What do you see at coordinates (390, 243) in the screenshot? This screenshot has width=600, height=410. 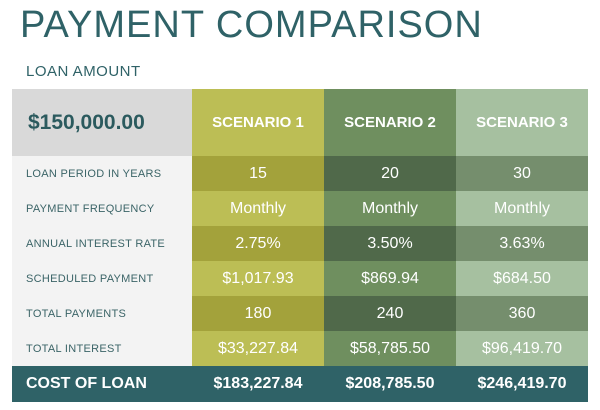 I see `scenario-2-annual-interest-rate: 3.50%` at bounding box center [390, 243].